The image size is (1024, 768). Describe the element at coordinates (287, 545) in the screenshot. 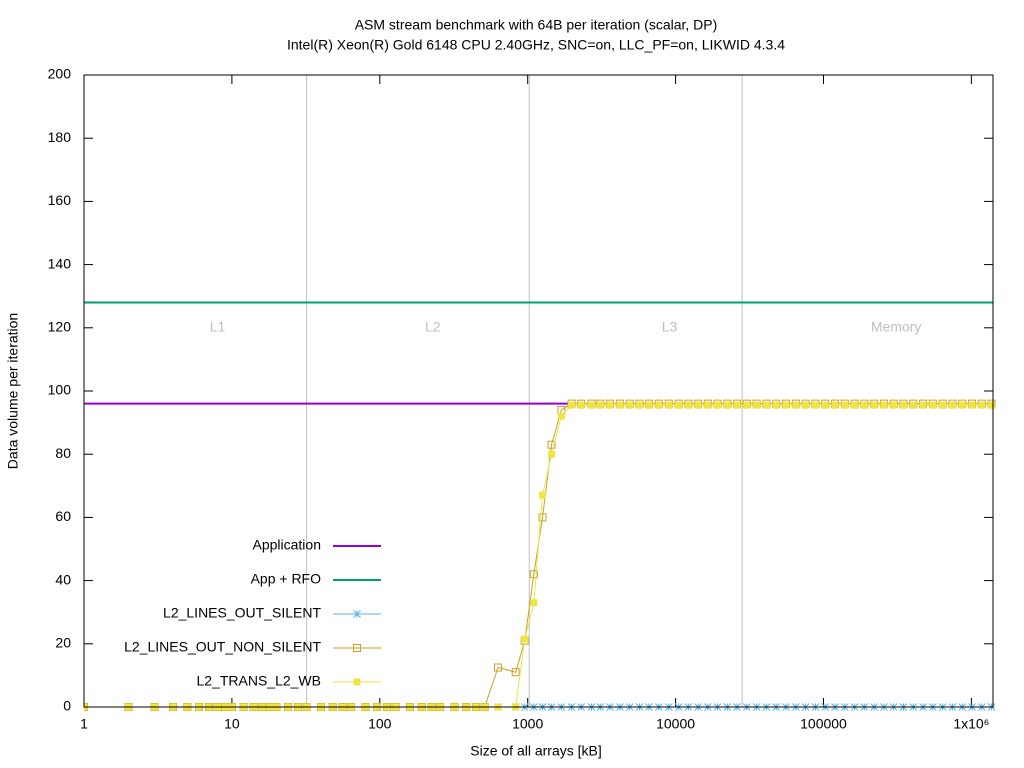

I see `legend-label: Application` at that location.